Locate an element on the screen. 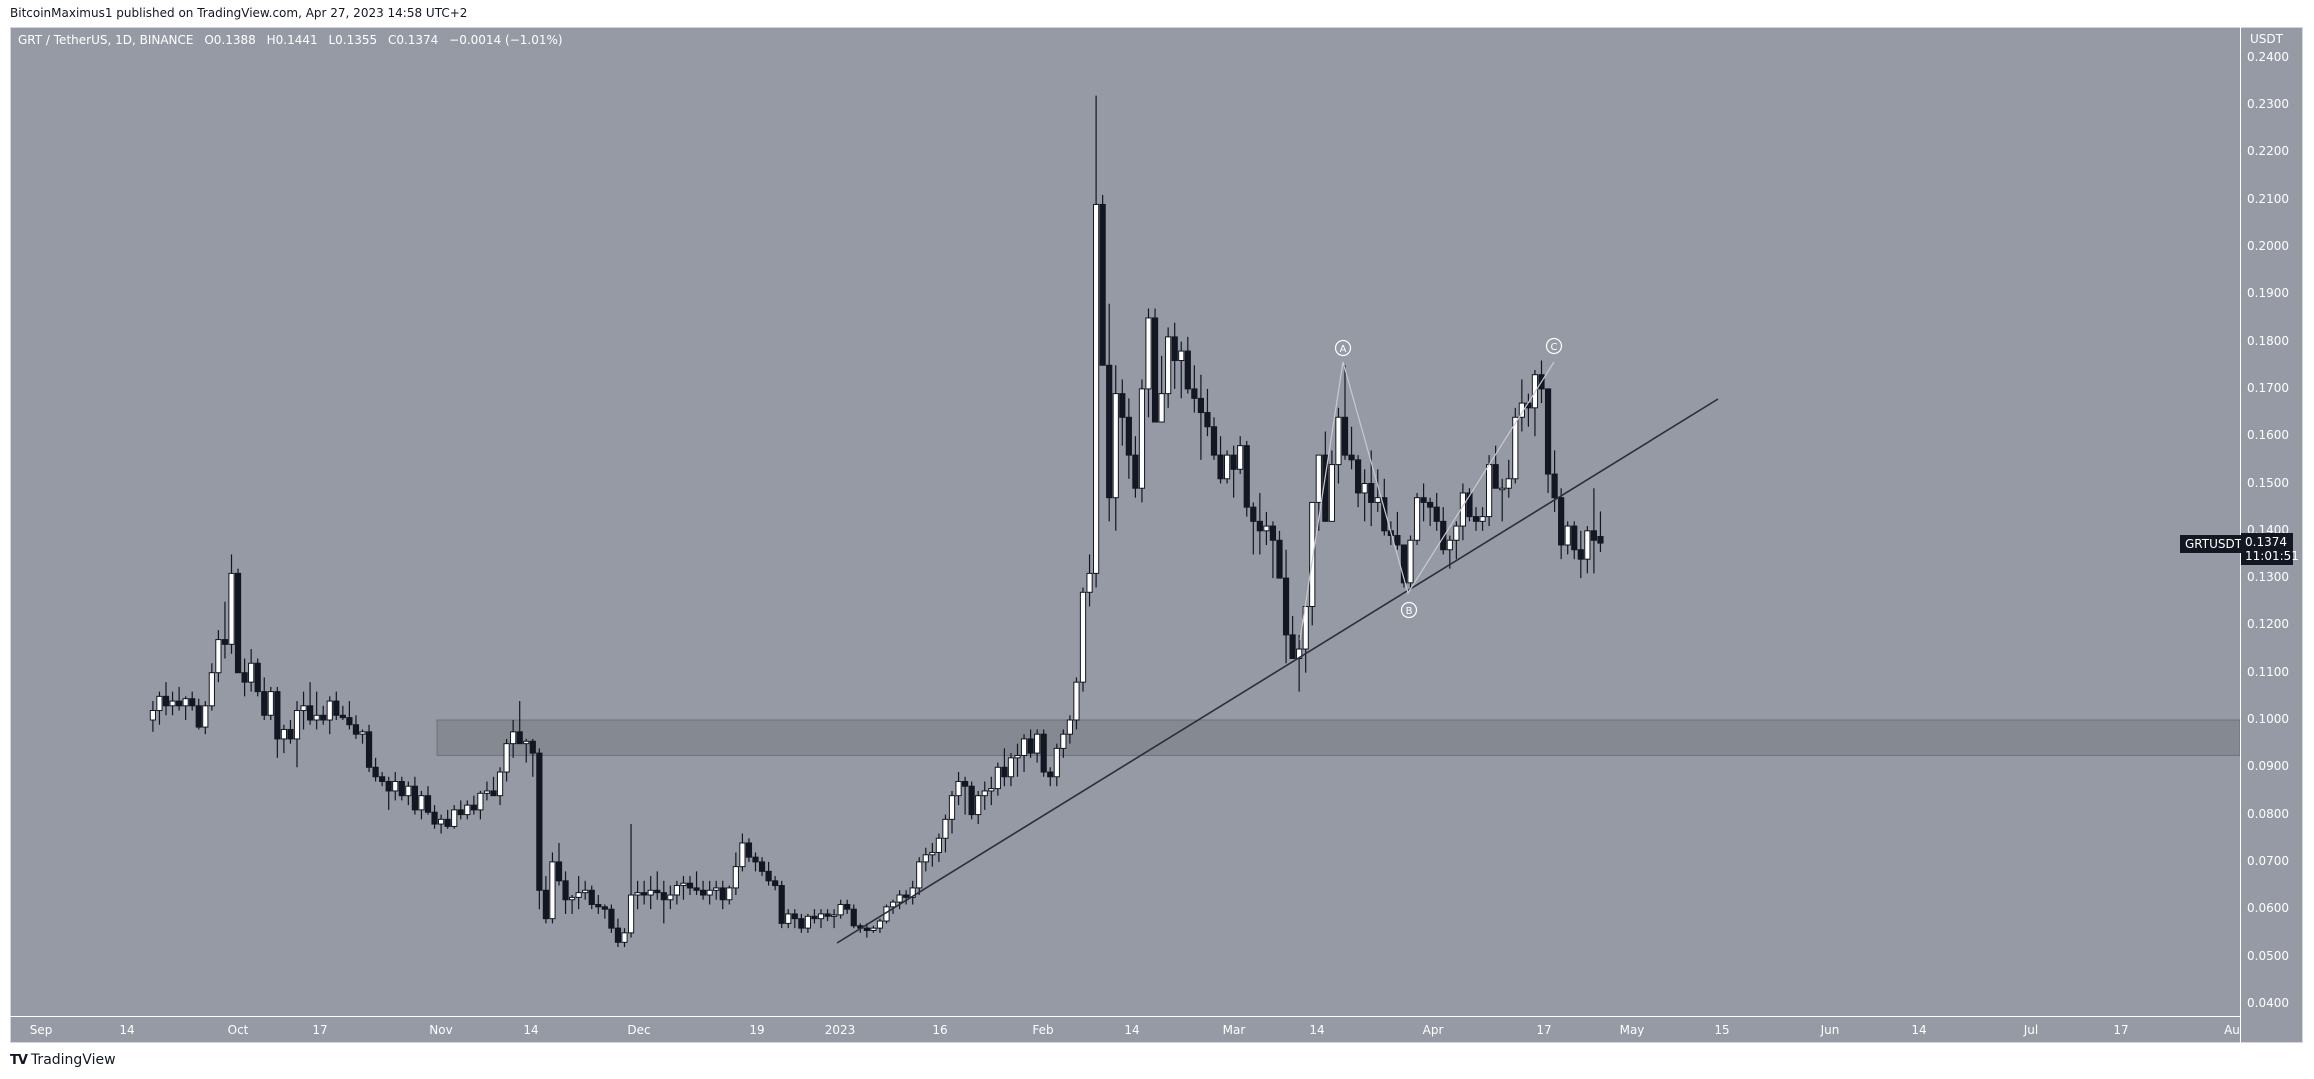 This screenshot has height=1079, width=2314. time-tick: 15 is located at coordinates (1722, 1030).